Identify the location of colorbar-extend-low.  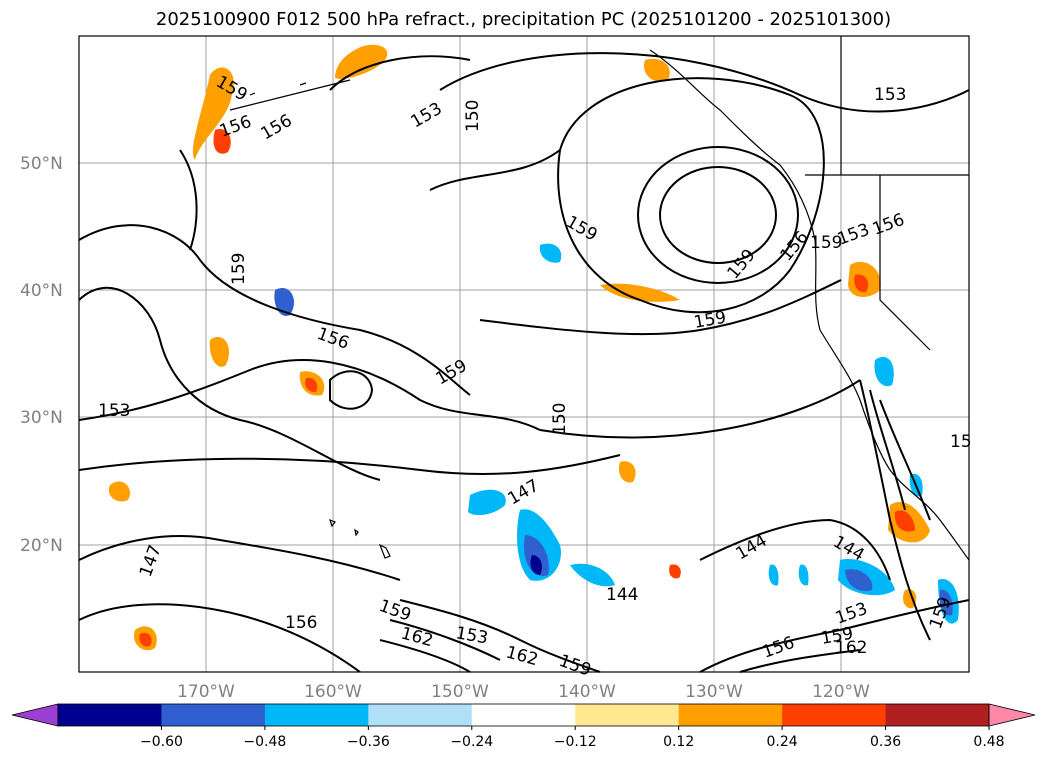
(35, 715).